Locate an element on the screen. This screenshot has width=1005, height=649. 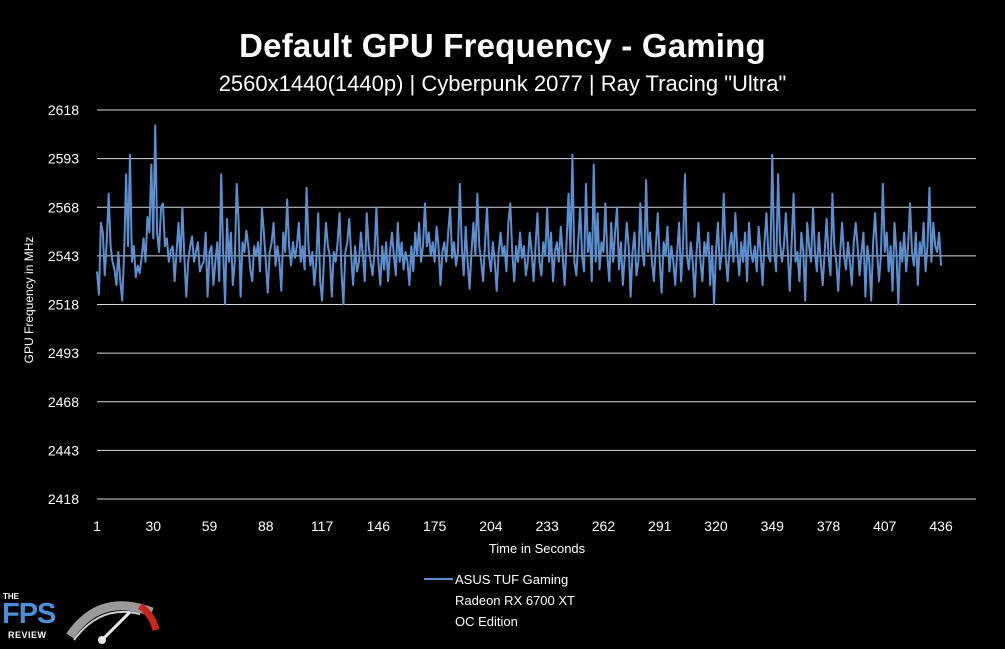
x-tick-label: 146 is located at coordinates (379, 526).